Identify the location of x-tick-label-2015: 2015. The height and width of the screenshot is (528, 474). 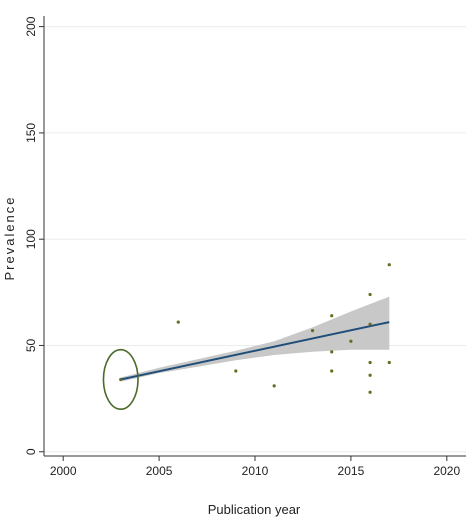
(351, 471).